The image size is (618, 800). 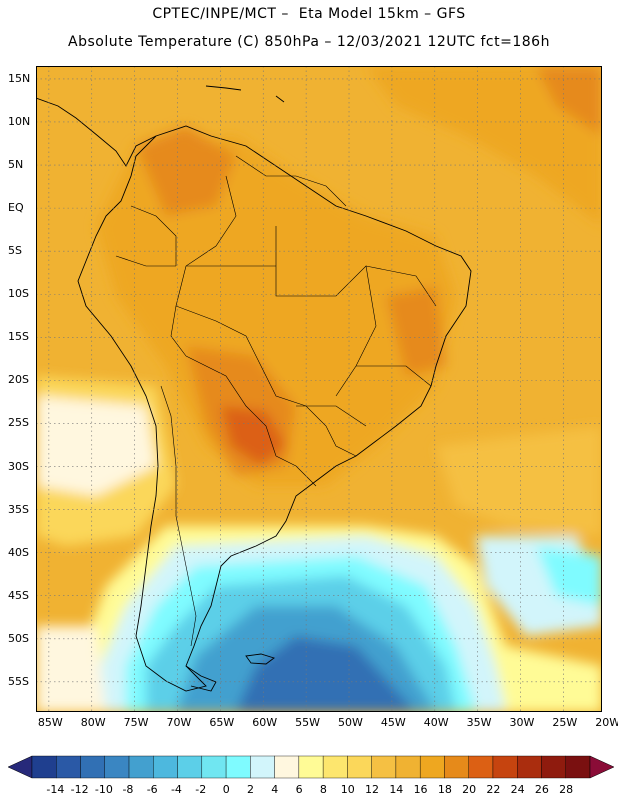 What do you see at coordinates (396, 789) in the screenshot?
I see `colorbar-tick-label: 14` at bounding box center [396, 789].